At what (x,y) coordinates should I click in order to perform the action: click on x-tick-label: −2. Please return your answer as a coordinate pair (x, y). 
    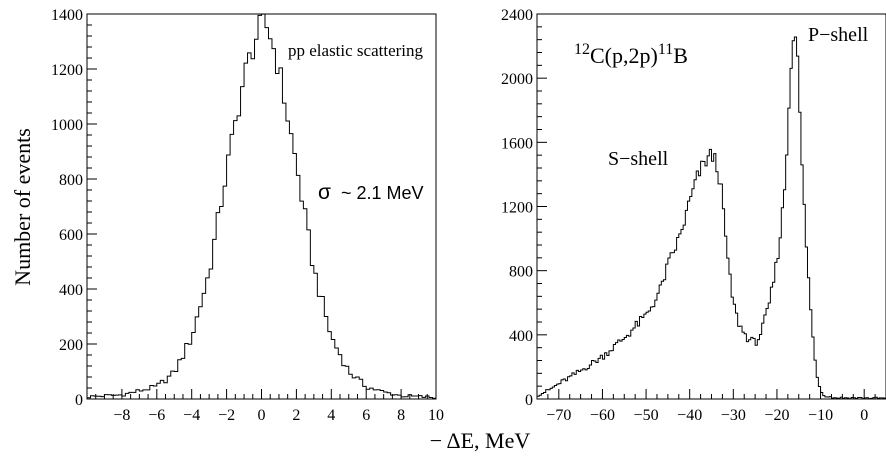
    Looking at the image, I should click on (226, 415).